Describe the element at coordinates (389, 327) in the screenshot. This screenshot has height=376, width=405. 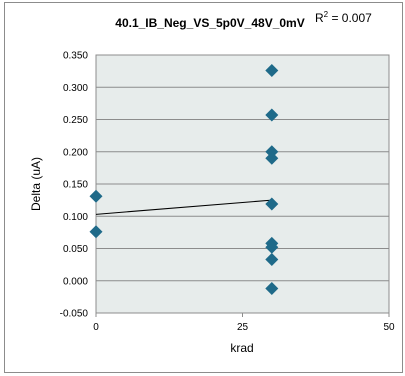
I see `x-tick-label: 50` at that location.